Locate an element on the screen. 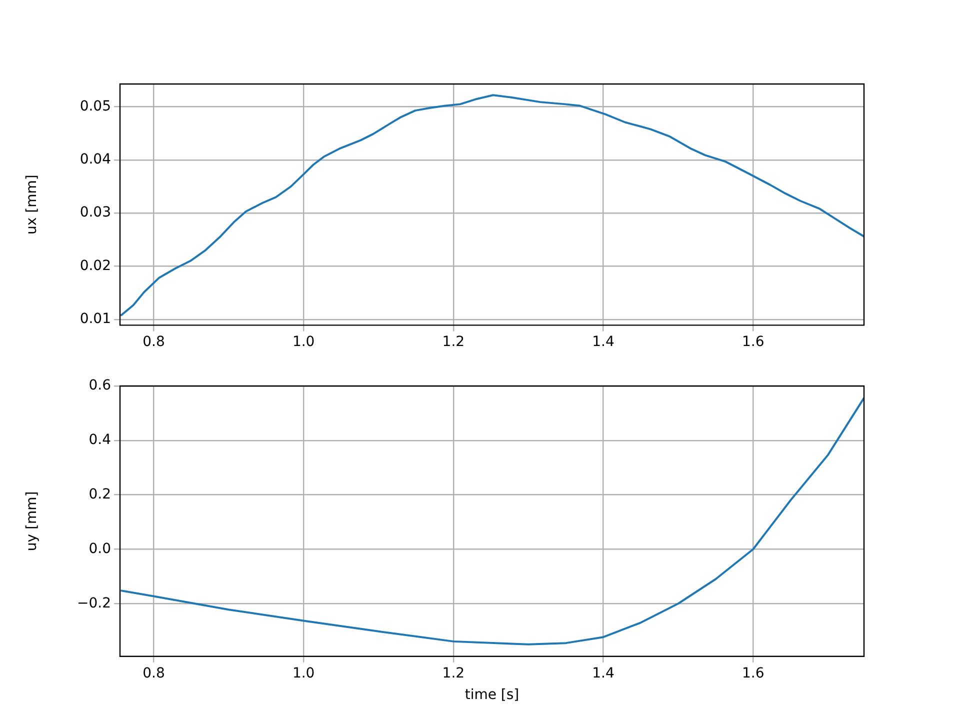 Image resolution: width=960 pixels, height=720 pixels. y-tick-label: −0.2 is located at coordinates (94, 603).